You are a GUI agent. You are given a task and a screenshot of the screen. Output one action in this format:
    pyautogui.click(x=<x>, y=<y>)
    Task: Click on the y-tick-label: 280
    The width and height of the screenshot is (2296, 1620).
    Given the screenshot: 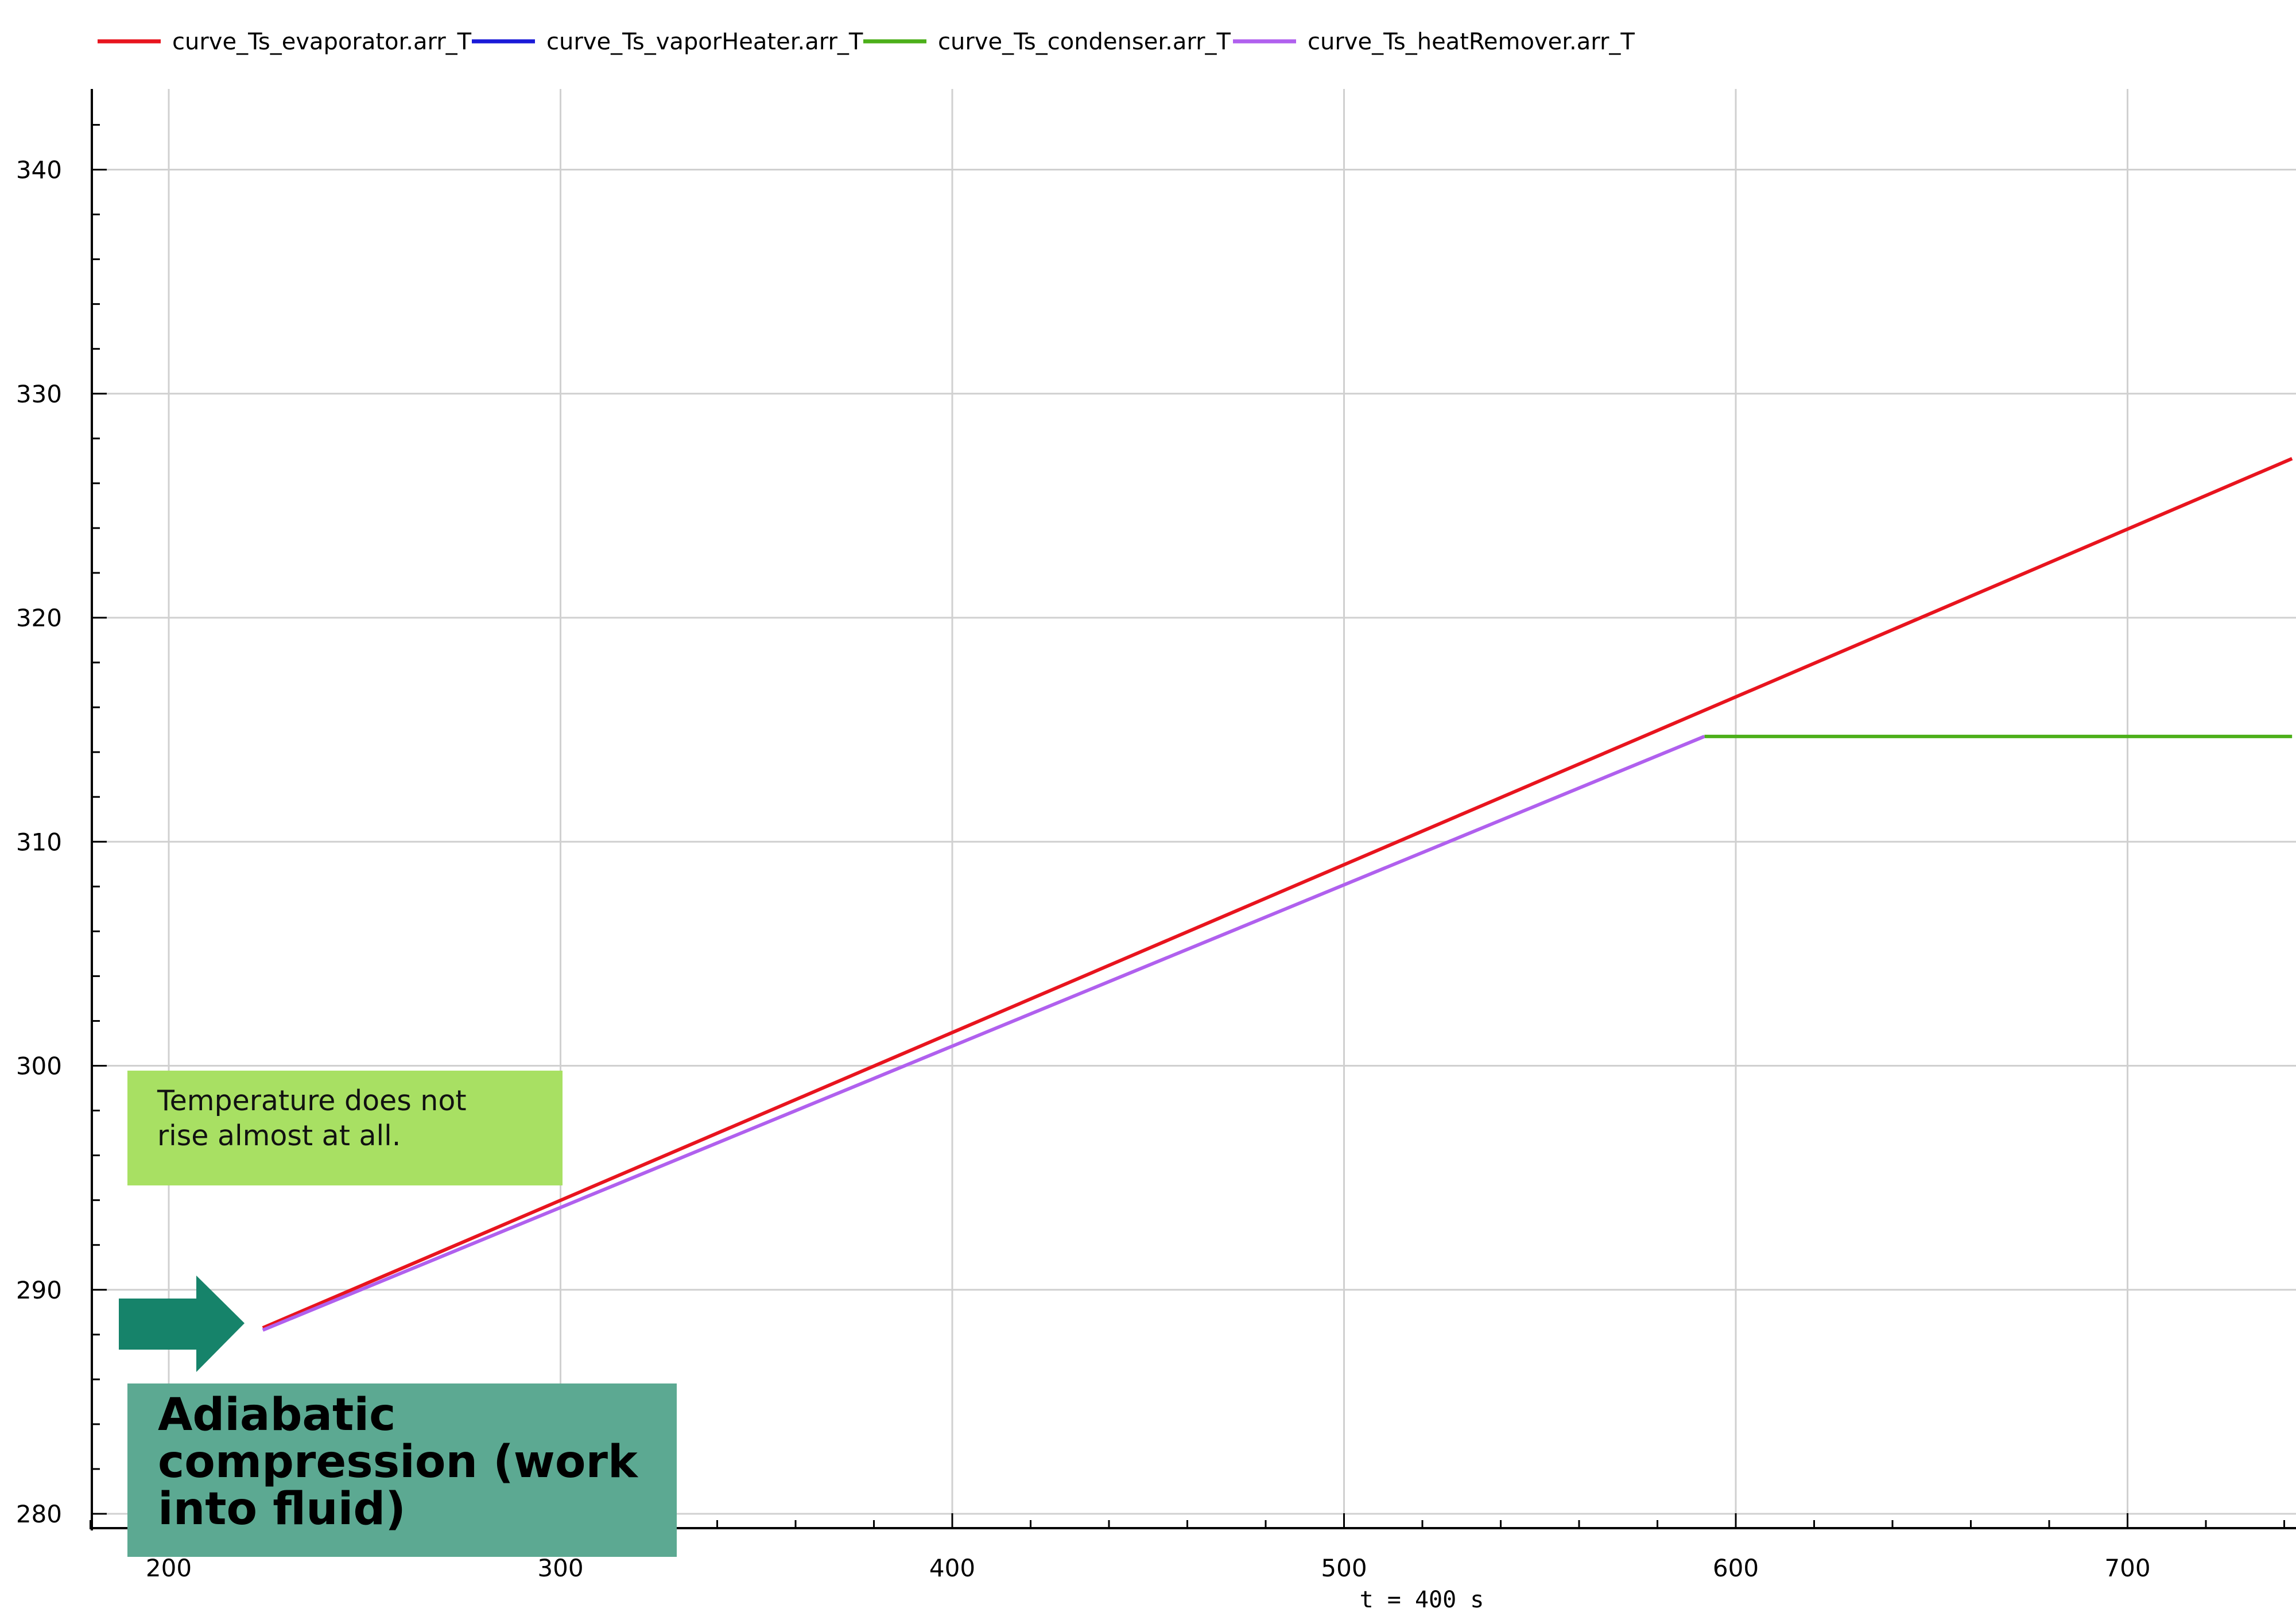 What is the action you would take?
    pyautogui.click(x=39, y=1514)
    